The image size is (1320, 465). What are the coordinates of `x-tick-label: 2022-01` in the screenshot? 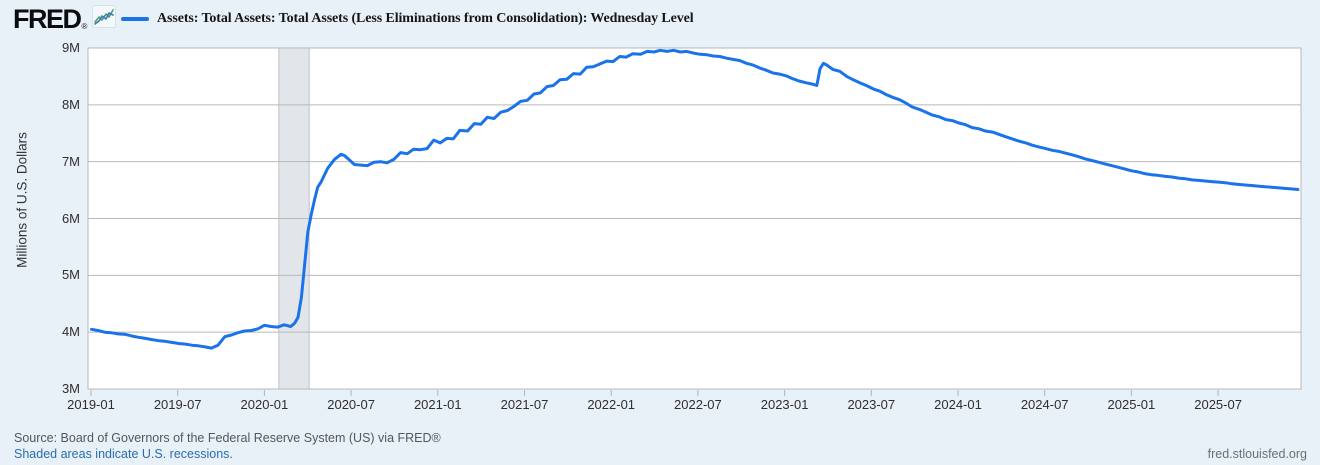 It's located at (611, 404).